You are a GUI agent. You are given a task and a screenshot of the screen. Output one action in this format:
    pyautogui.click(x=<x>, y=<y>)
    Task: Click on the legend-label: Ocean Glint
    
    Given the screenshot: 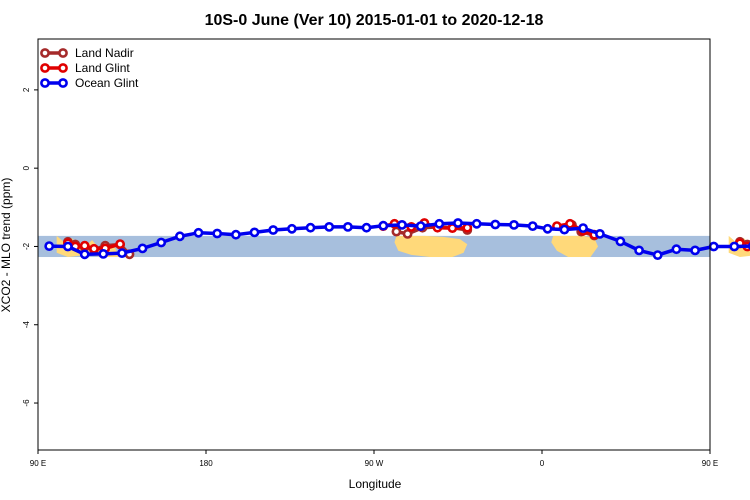 What is the action you would take?
    pyautogui.click(x=107, y=83)
    